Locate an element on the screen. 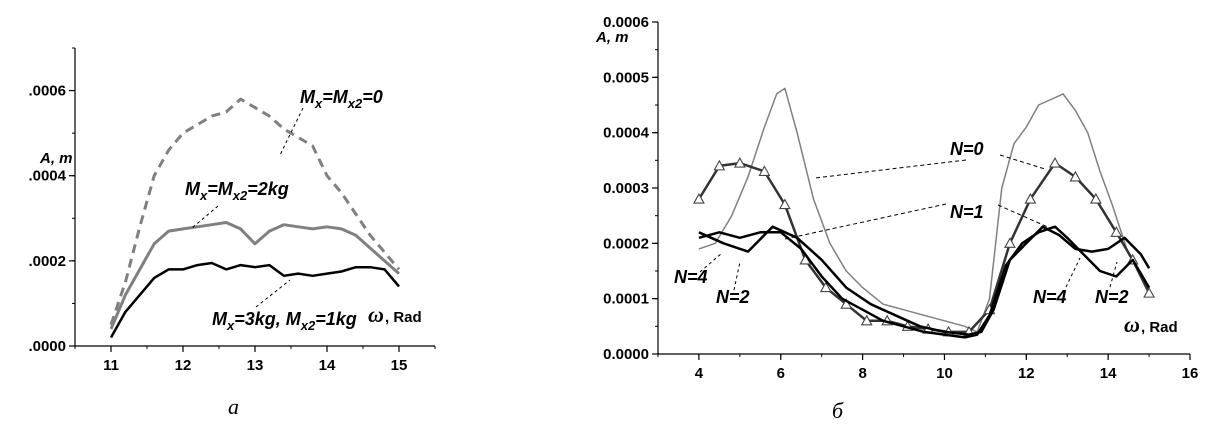 The width and height of the screenshot is (1211, 428). label-mx-3kg-mx2-1kg: Mx=3kg, Mx2=1kg is located at coordinates (284, 321).